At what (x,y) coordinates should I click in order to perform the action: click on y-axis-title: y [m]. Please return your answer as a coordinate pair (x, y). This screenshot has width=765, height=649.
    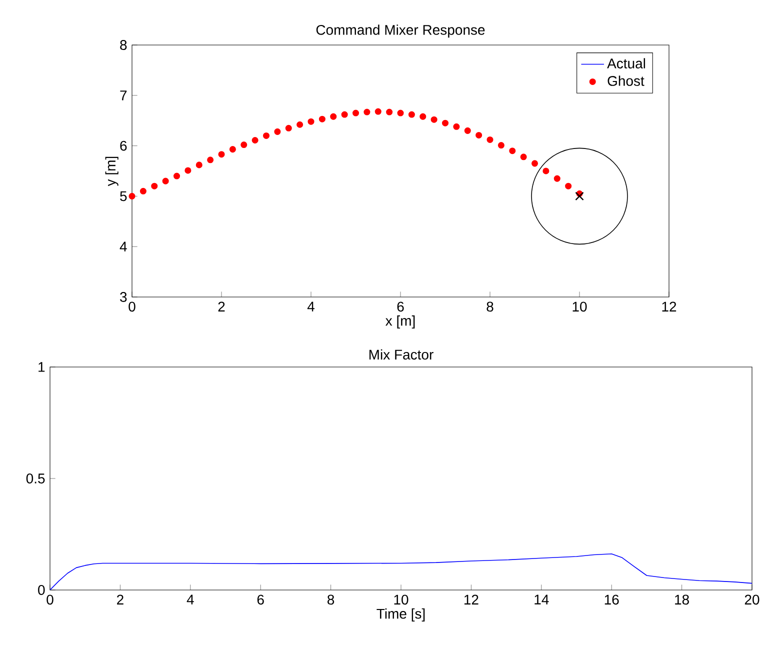
    Looking at the image, I should click on (111, 171).